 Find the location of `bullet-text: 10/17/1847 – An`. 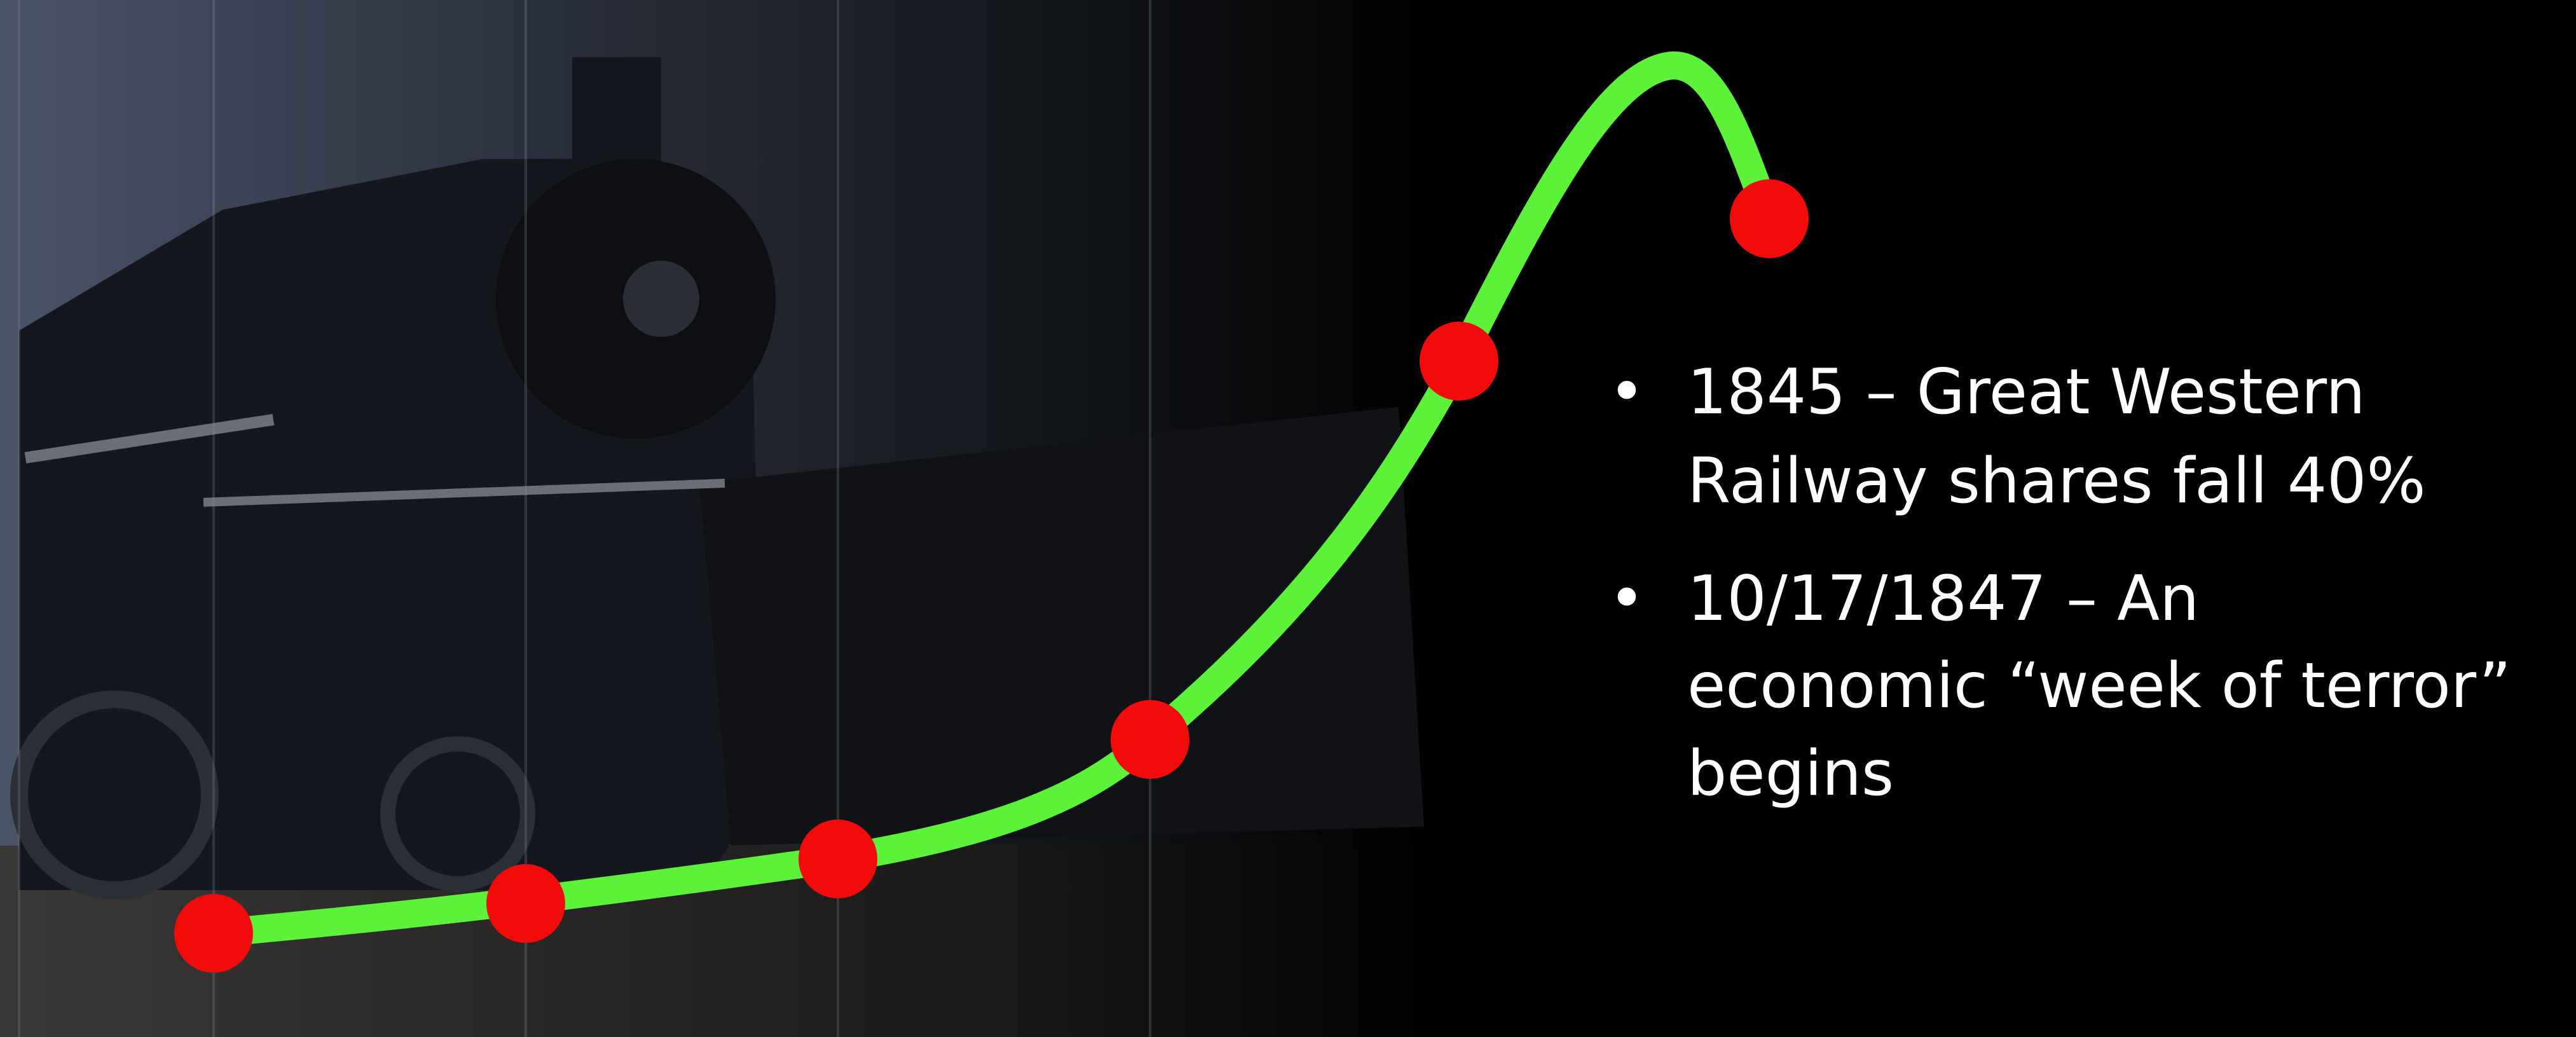

bullet-text: 10/17/1847 – An is located at coordinates (1943, 599).